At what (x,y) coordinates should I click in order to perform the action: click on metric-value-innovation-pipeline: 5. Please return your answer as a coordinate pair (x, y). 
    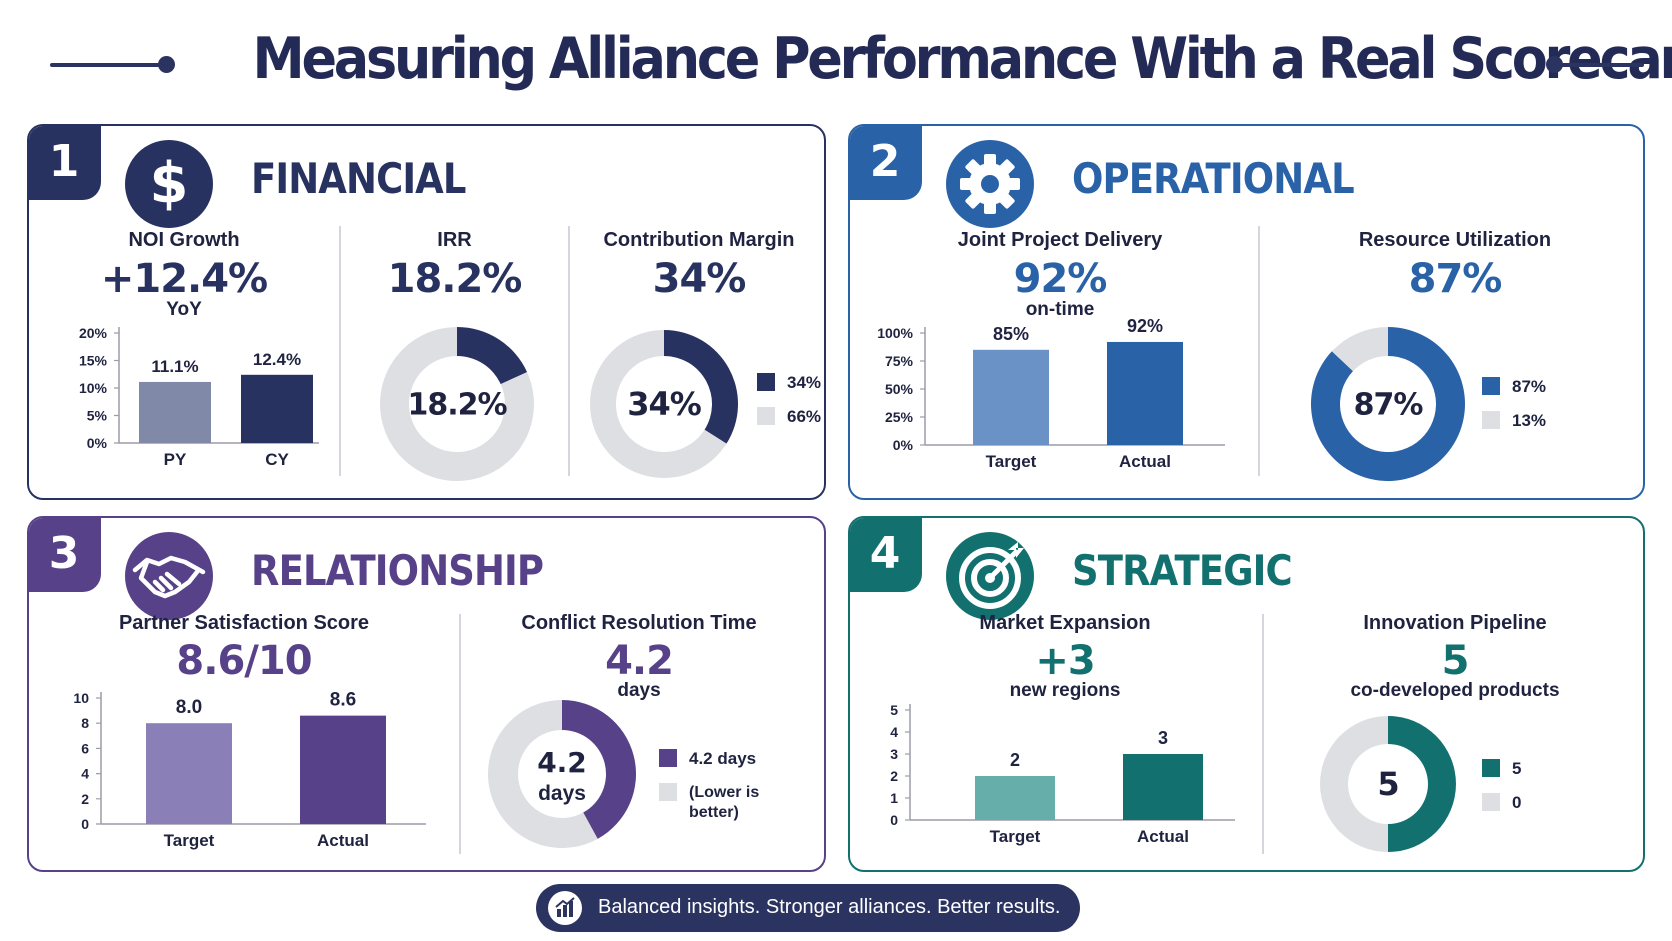
    Looking at the image, I should click on (1455, 661).